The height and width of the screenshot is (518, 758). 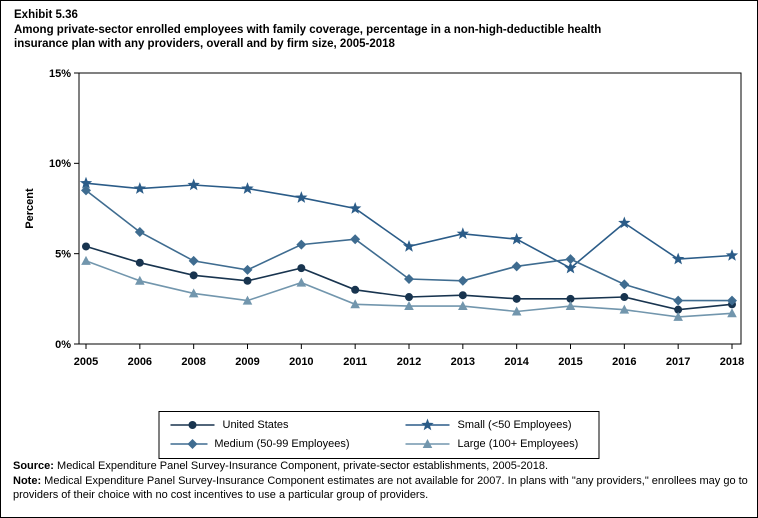 I want to click on exhibit-number: Exhibit 5.36, so click(x=46, y=15).